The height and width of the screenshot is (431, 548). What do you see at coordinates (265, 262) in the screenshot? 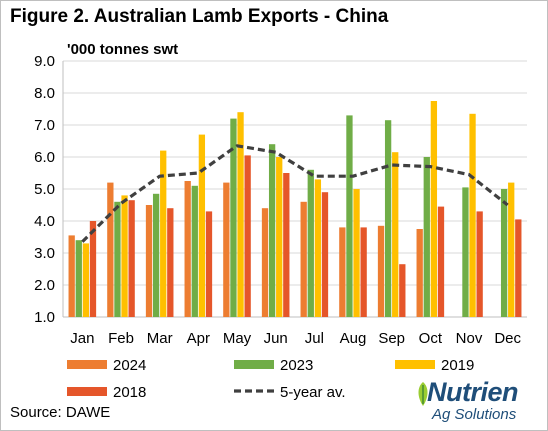
I see `bar-2024-jun` at bounding box center [265, 262].